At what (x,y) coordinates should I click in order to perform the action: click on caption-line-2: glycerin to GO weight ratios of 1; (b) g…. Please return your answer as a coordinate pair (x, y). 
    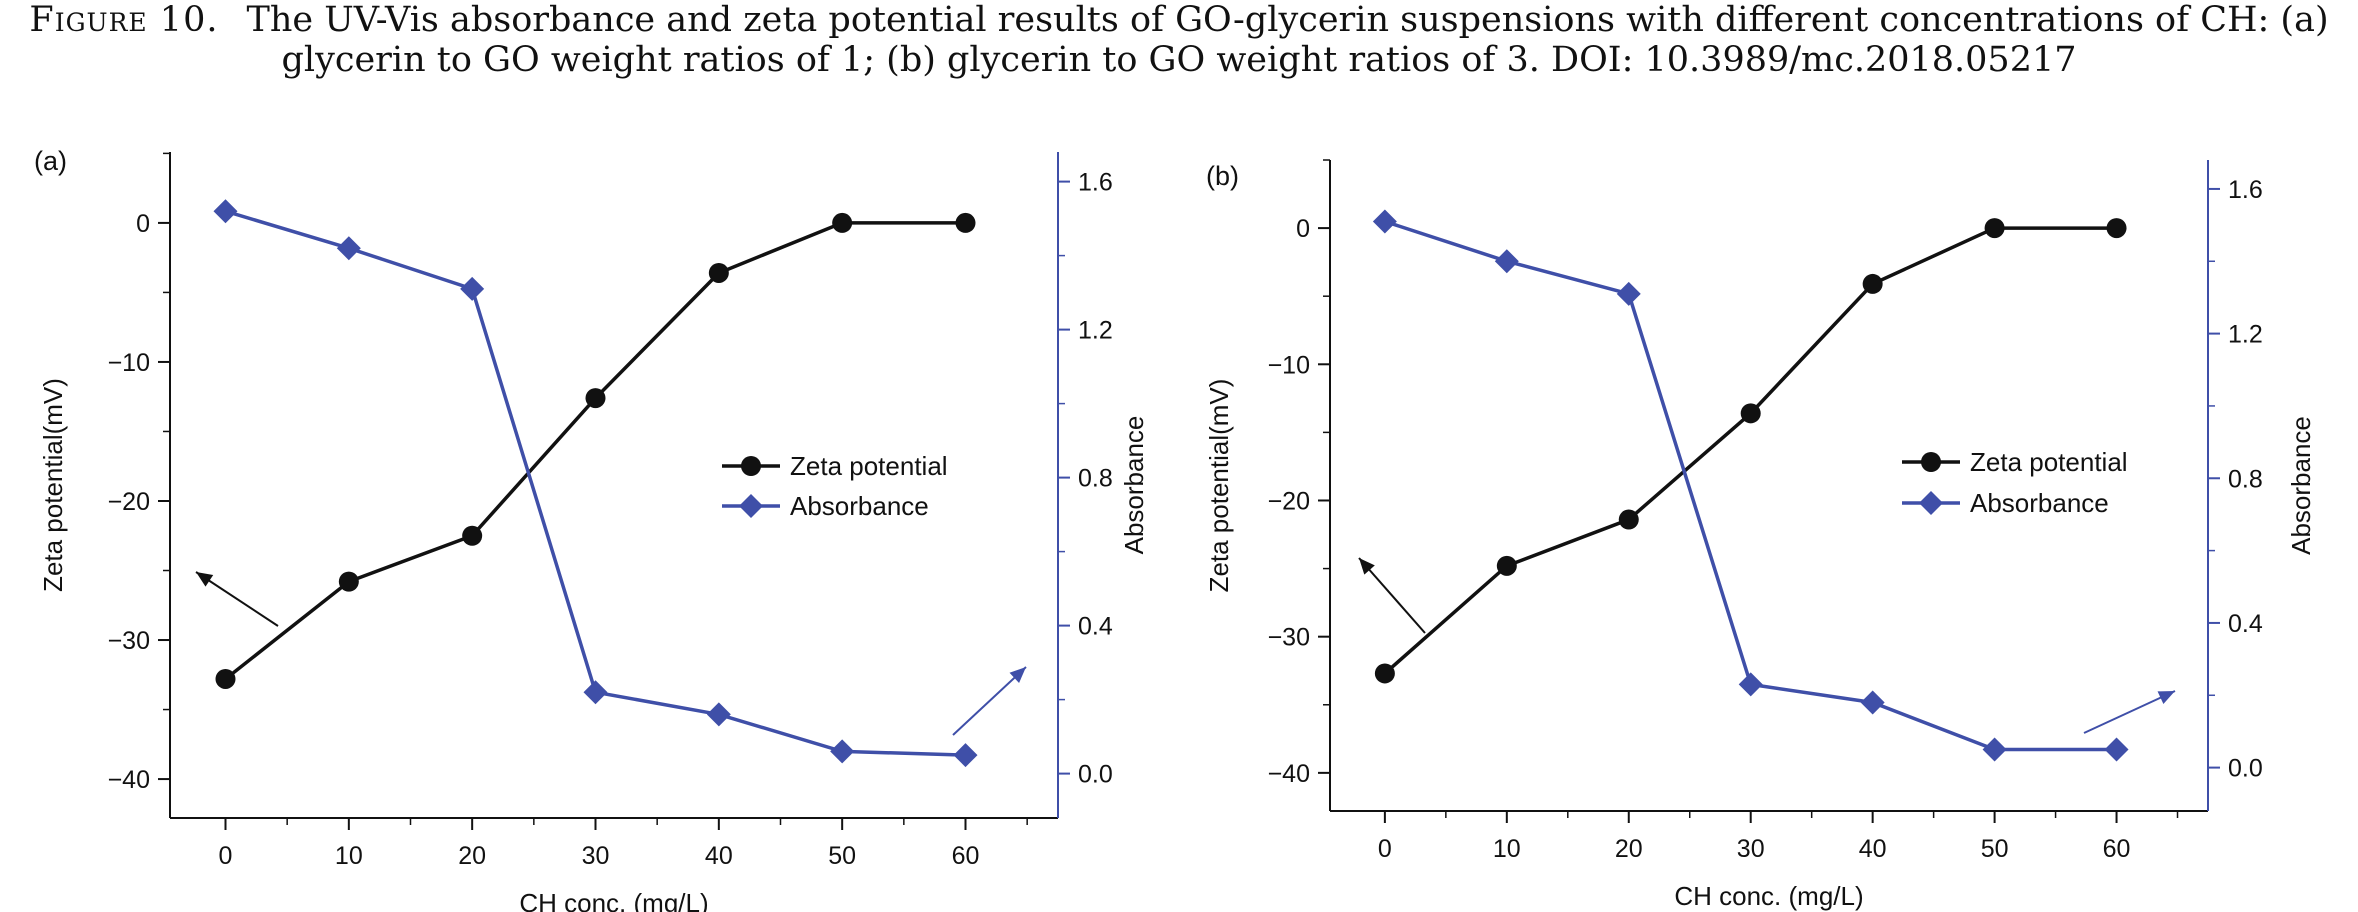
    Looking at the image, I should click on (1179, 60).